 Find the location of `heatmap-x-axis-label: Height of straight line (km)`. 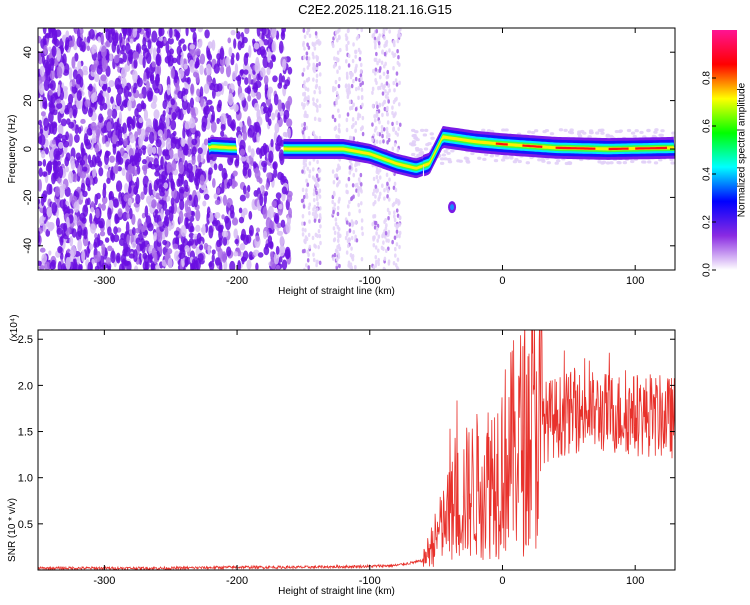

heatmap-x-axis-label: Height of straight line (km) is located at coordinates (336, 291).